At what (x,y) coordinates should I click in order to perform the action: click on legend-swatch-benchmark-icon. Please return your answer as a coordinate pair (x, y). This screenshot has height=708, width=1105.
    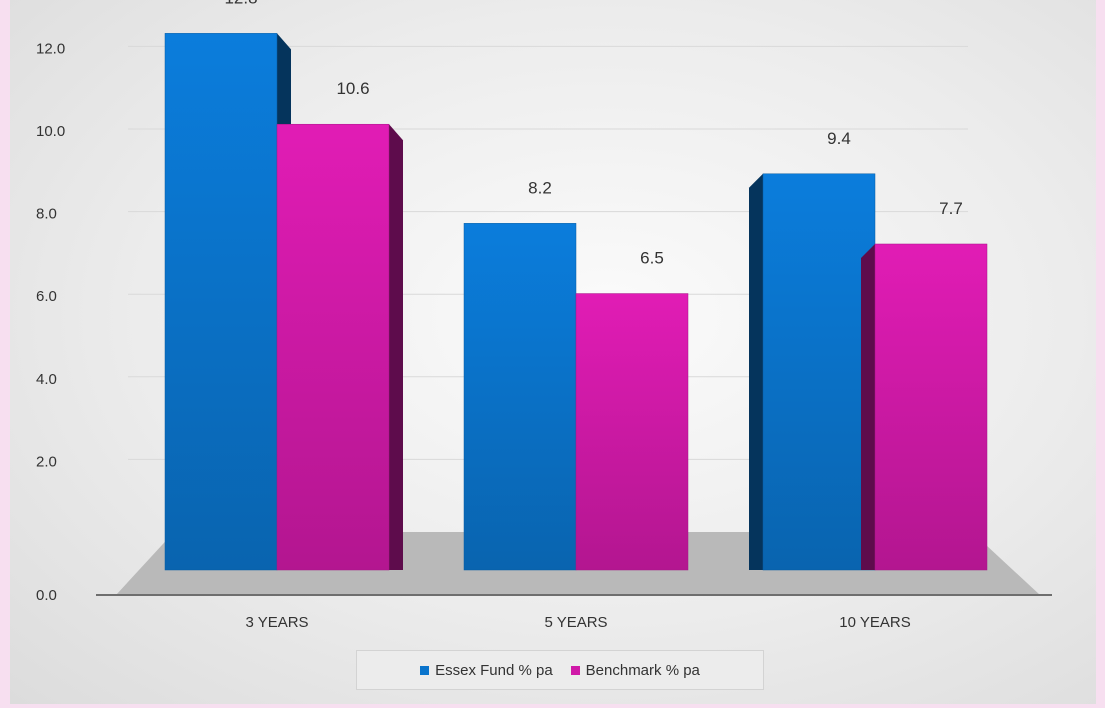
    Looking at the image, I should click on (575, 670).